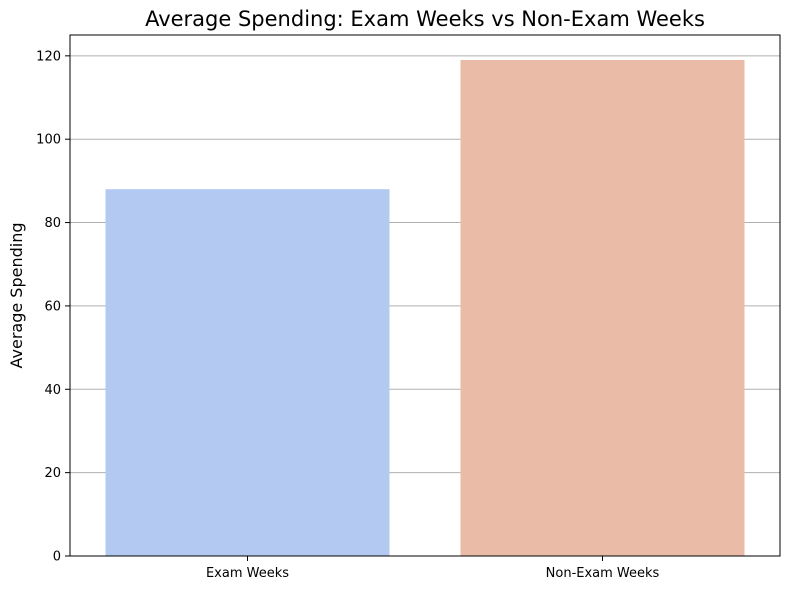 Image resolution: width=790 pixels, height=590 pixels. I want to click on y-tick-label: 40, so click(52, 390).